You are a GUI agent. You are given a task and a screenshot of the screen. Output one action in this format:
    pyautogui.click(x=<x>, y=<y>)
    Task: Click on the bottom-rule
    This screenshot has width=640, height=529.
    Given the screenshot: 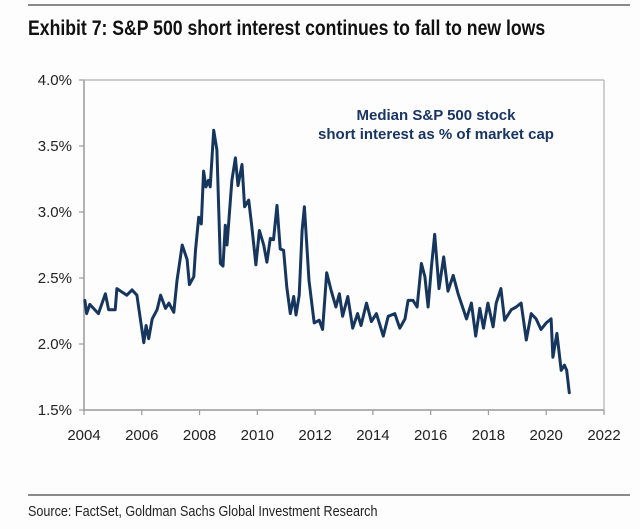 What is the action you would take?
    pyautogui.click(x=329, y=495)
    